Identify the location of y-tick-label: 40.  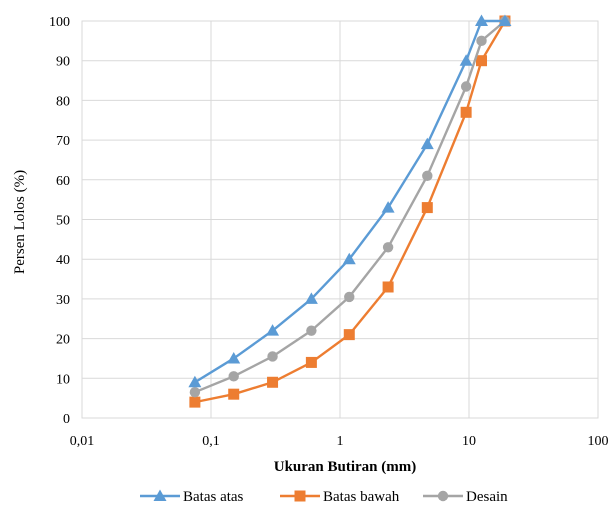
(63, 260).